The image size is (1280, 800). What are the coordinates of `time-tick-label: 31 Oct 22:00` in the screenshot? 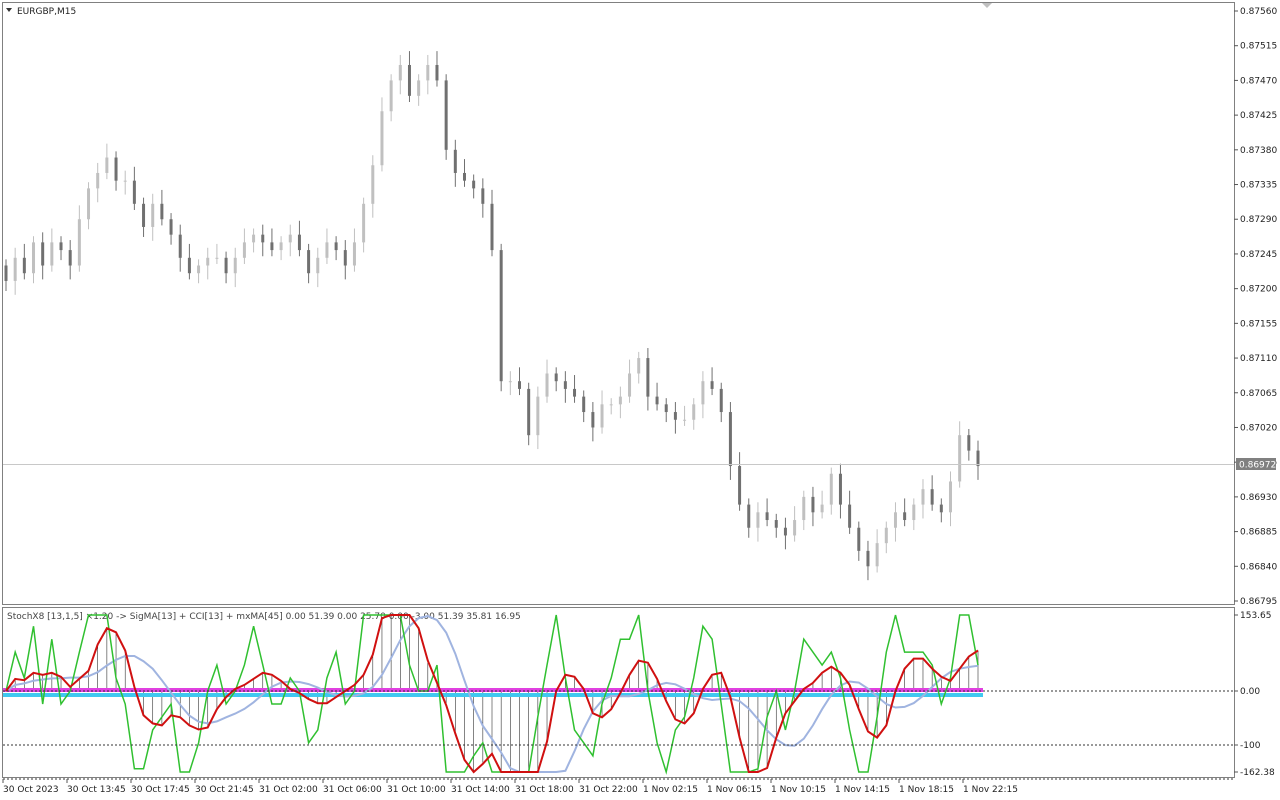 It's located at (608, 790).